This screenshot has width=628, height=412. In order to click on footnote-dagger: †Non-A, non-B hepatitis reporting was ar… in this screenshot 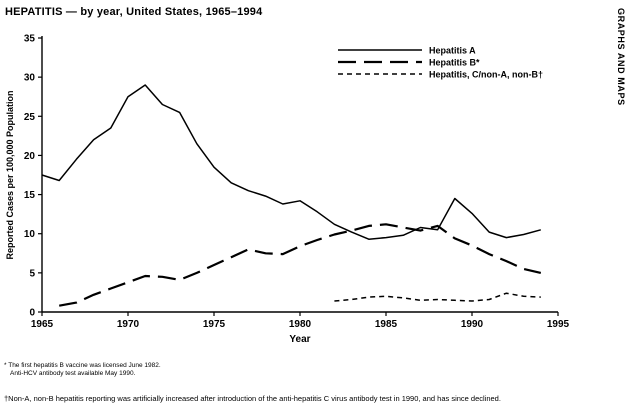, I will do `click(252, 398)`.